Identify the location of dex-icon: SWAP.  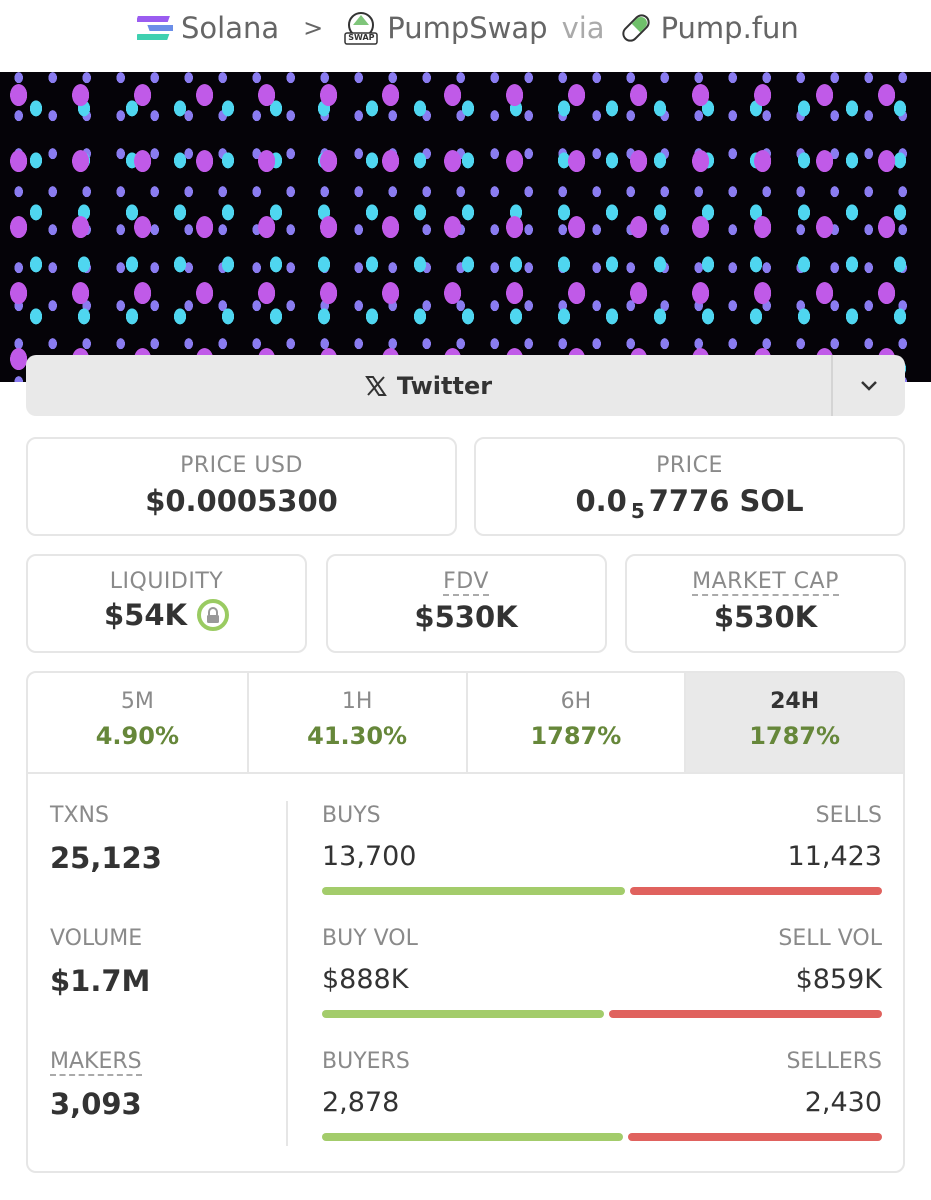
(361, 28).